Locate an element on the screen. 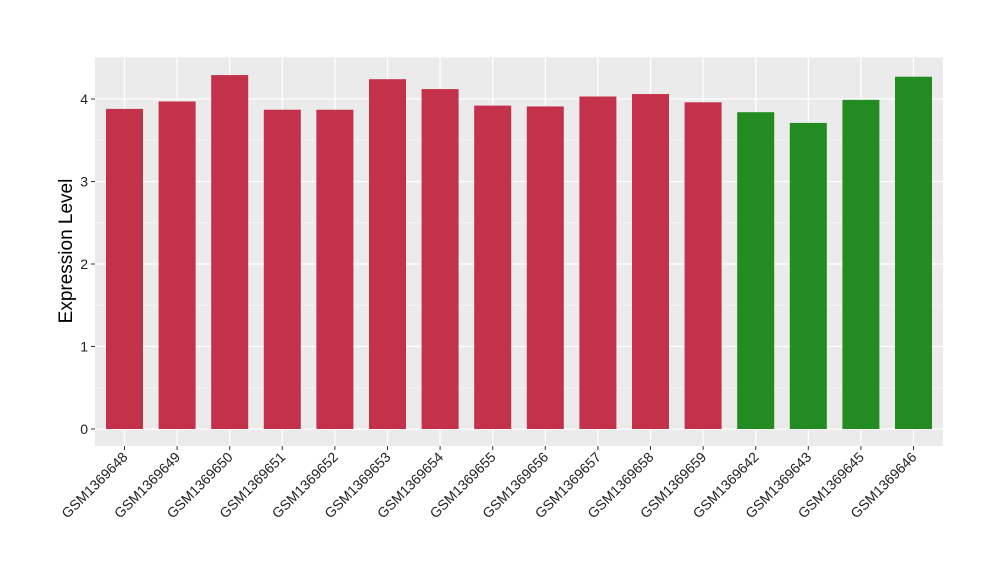 The width and height of the screenshot is (1000, 580). y-tick-label: 3 is located at coordinates (84, 182).